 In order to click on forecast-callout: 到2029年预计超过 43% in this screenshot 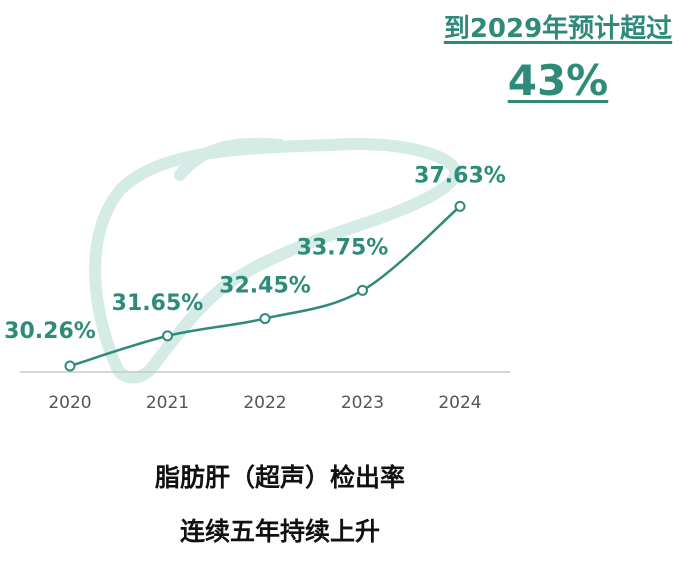, I will do `click(558, 59)`.